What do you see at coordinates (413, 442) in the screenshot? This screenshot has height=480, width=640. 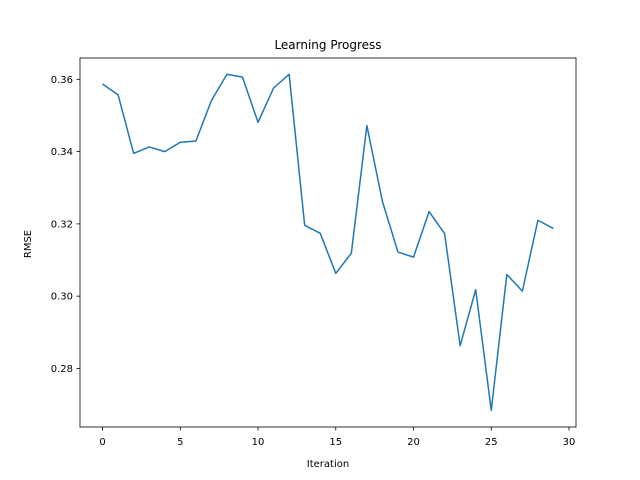 I see `x-tick-label: 20` at bounding box center [413, 442].